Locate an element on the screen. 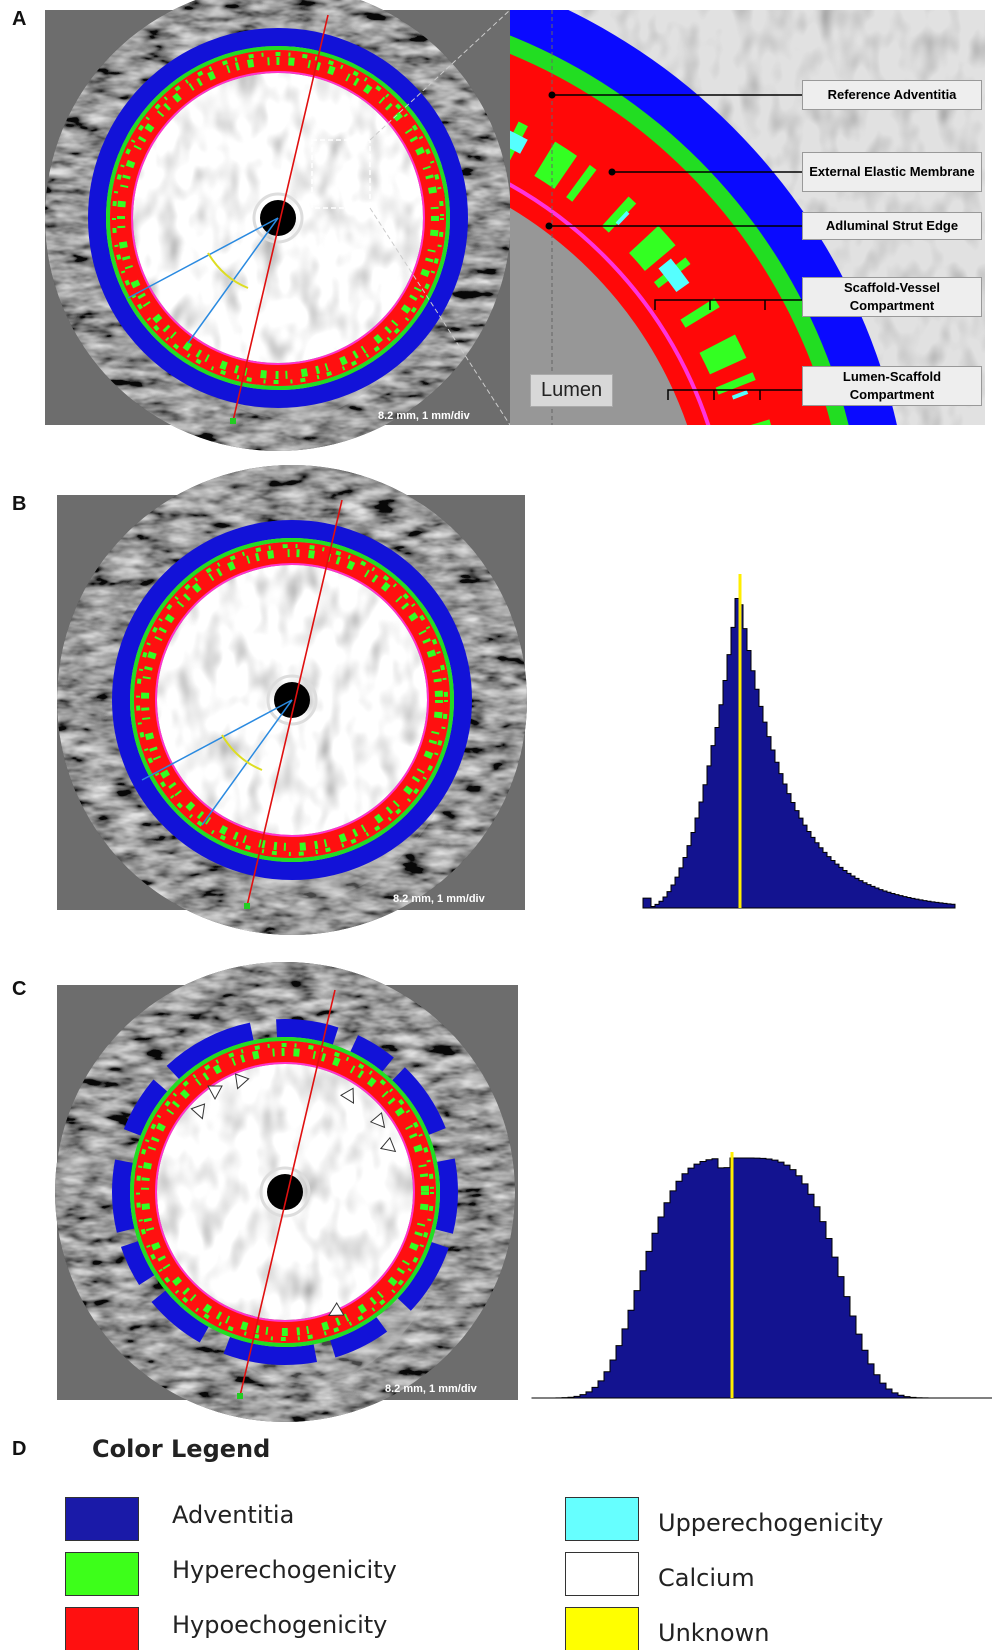  annotation-box: Scaffold-Vessel Compartment is located at coordinates (892, 297).